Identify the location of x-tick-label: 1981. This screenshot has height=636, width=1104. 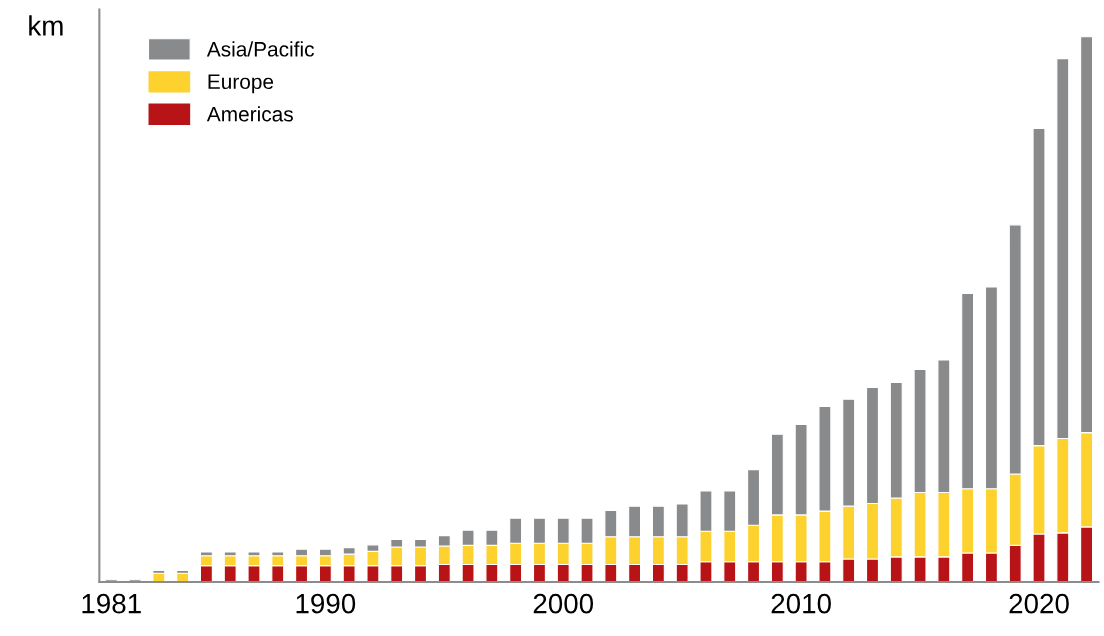
(111, 603).